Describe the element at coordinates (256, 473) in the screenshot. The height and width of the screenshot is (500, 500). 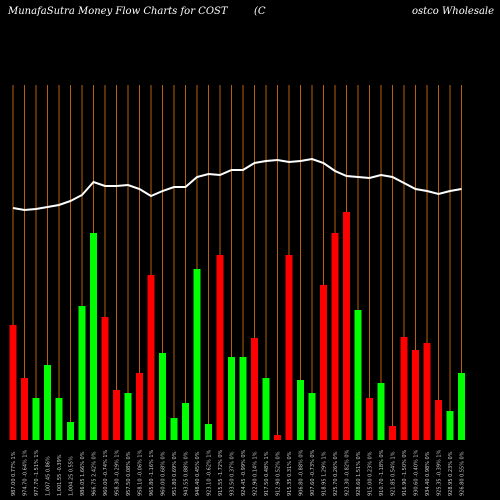
I see `x-tick-label: 922.90 0.14% 1%` at that location.